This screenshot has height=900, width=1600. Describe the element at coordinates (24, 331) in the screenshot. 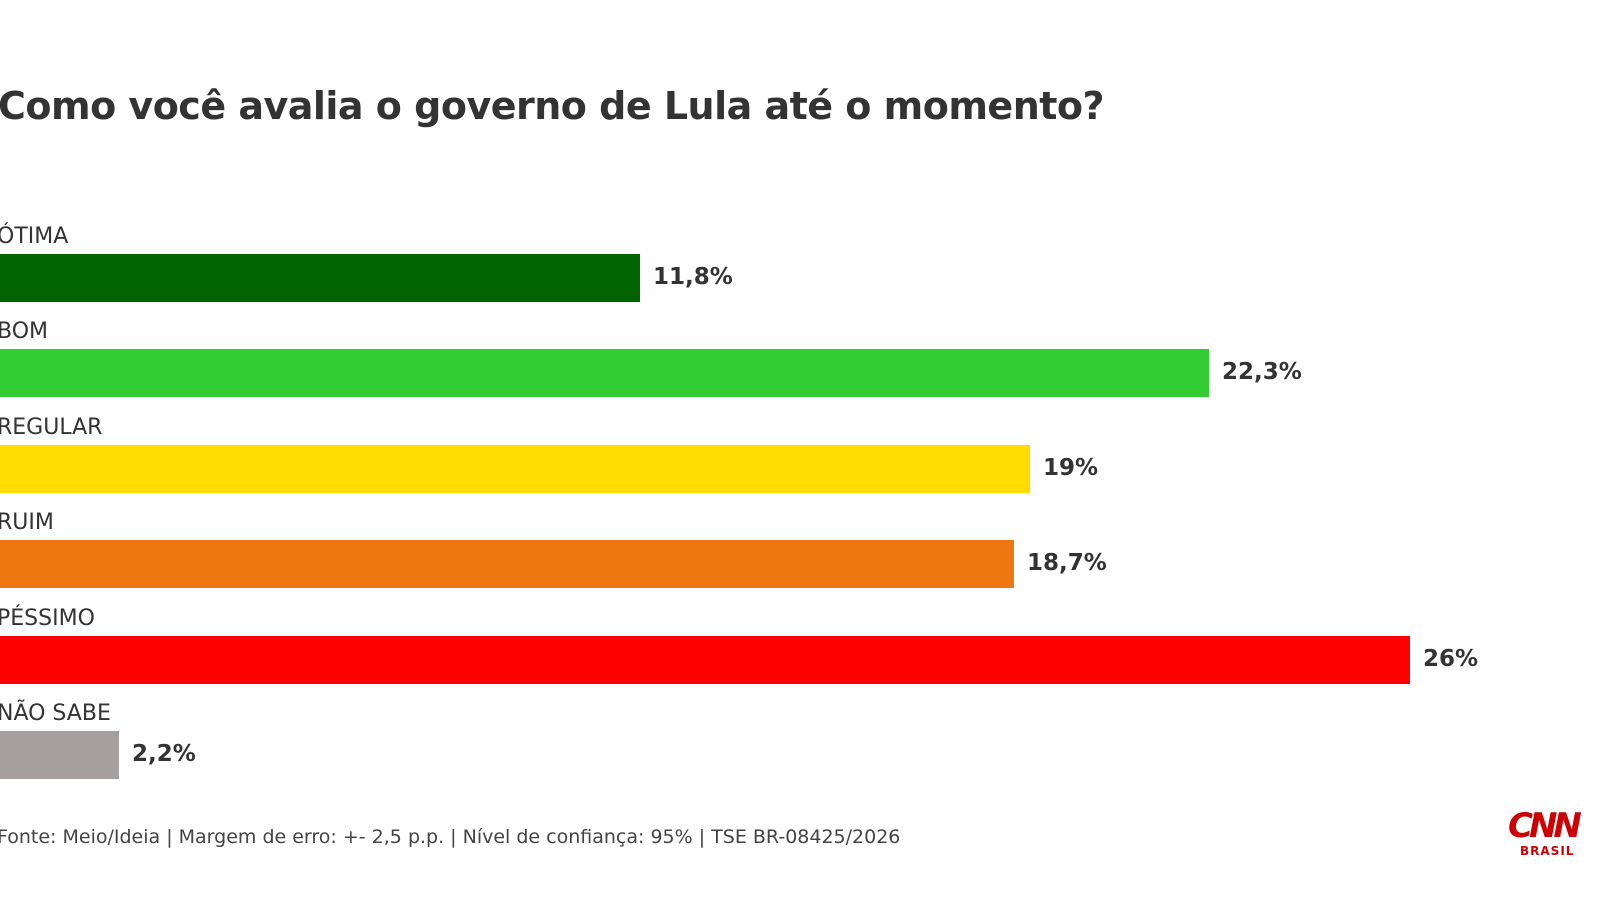

I see `category-label-bom: BOM` at that location.